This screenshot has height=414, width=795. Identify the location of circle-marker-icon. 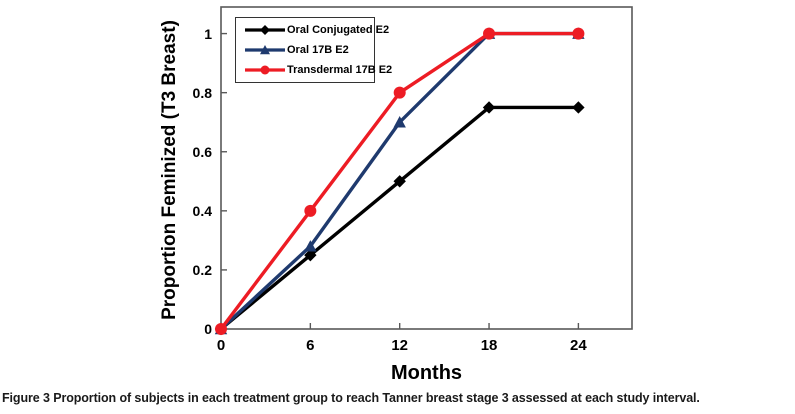
(265, 70).